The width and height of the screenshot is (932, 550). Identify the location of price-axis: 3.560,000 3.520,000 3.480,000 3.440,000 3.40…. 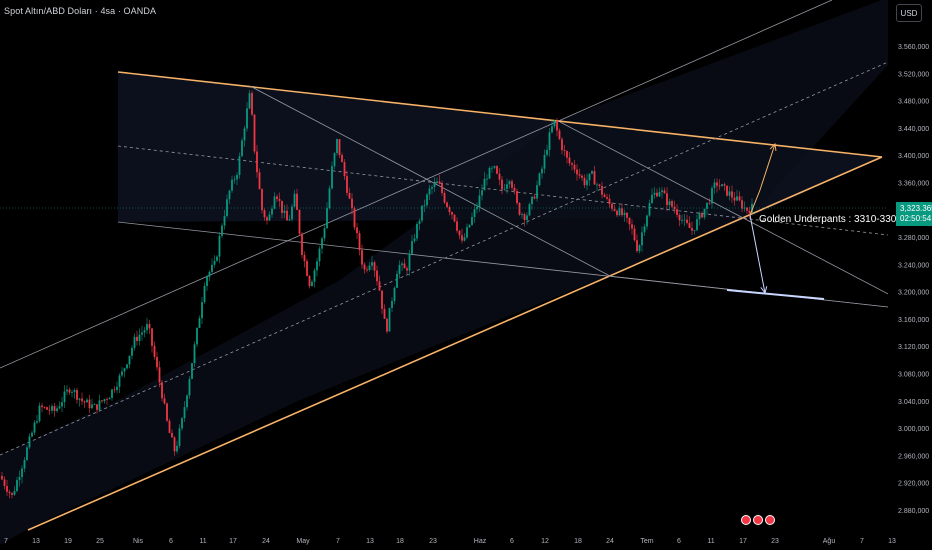
(910, 275).